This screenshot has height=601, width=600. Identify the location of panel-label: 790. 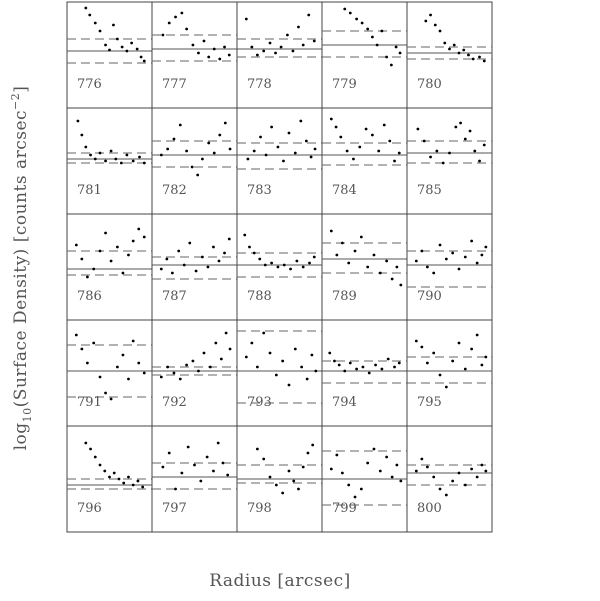
(429, 296).